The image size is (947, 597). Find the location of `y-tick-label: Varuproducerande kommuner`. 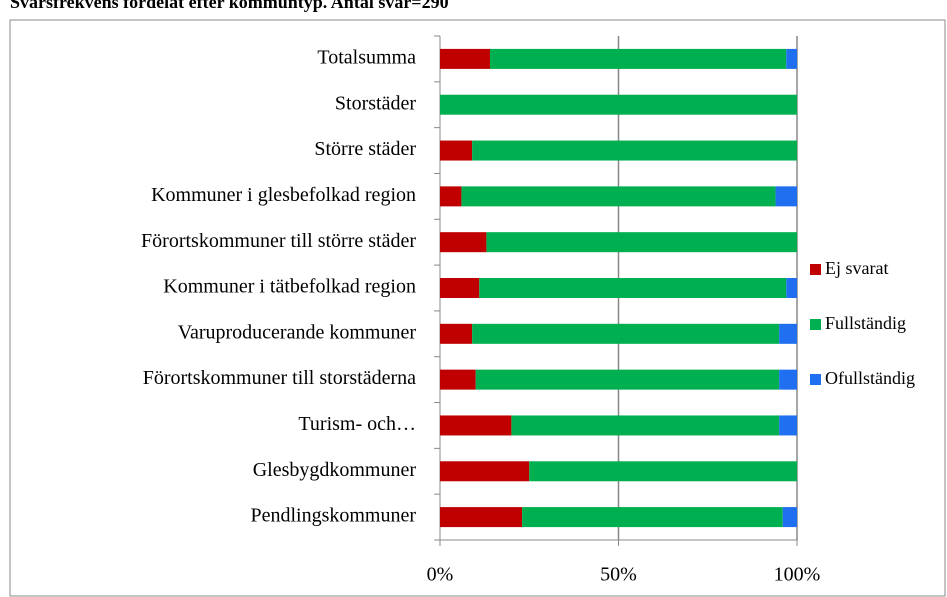

y-tick-label: Varuproducerande kommuner is located at coordinates (297, 332).